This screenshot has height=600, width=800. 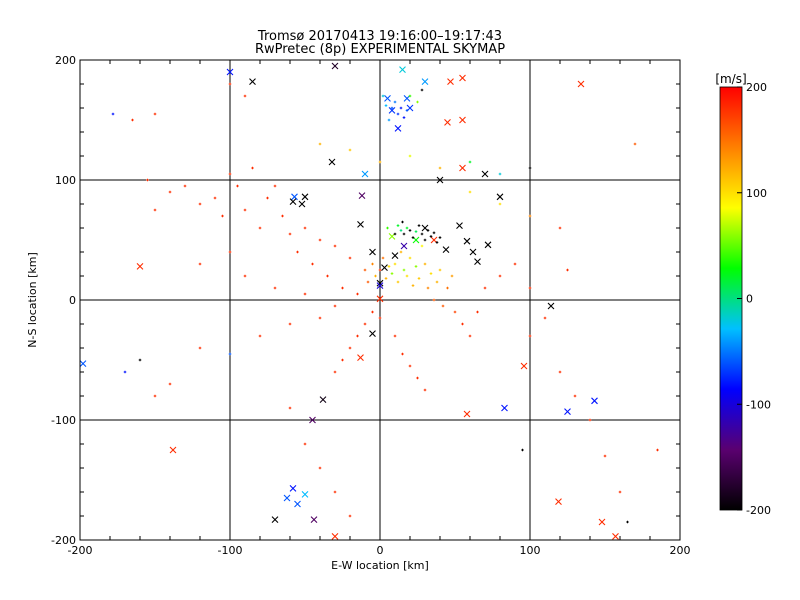 What do you see at coordinates (758, 510) in the screenshot?
I see `colorbar-tick-label: -200` at bounding box center [758, 510].